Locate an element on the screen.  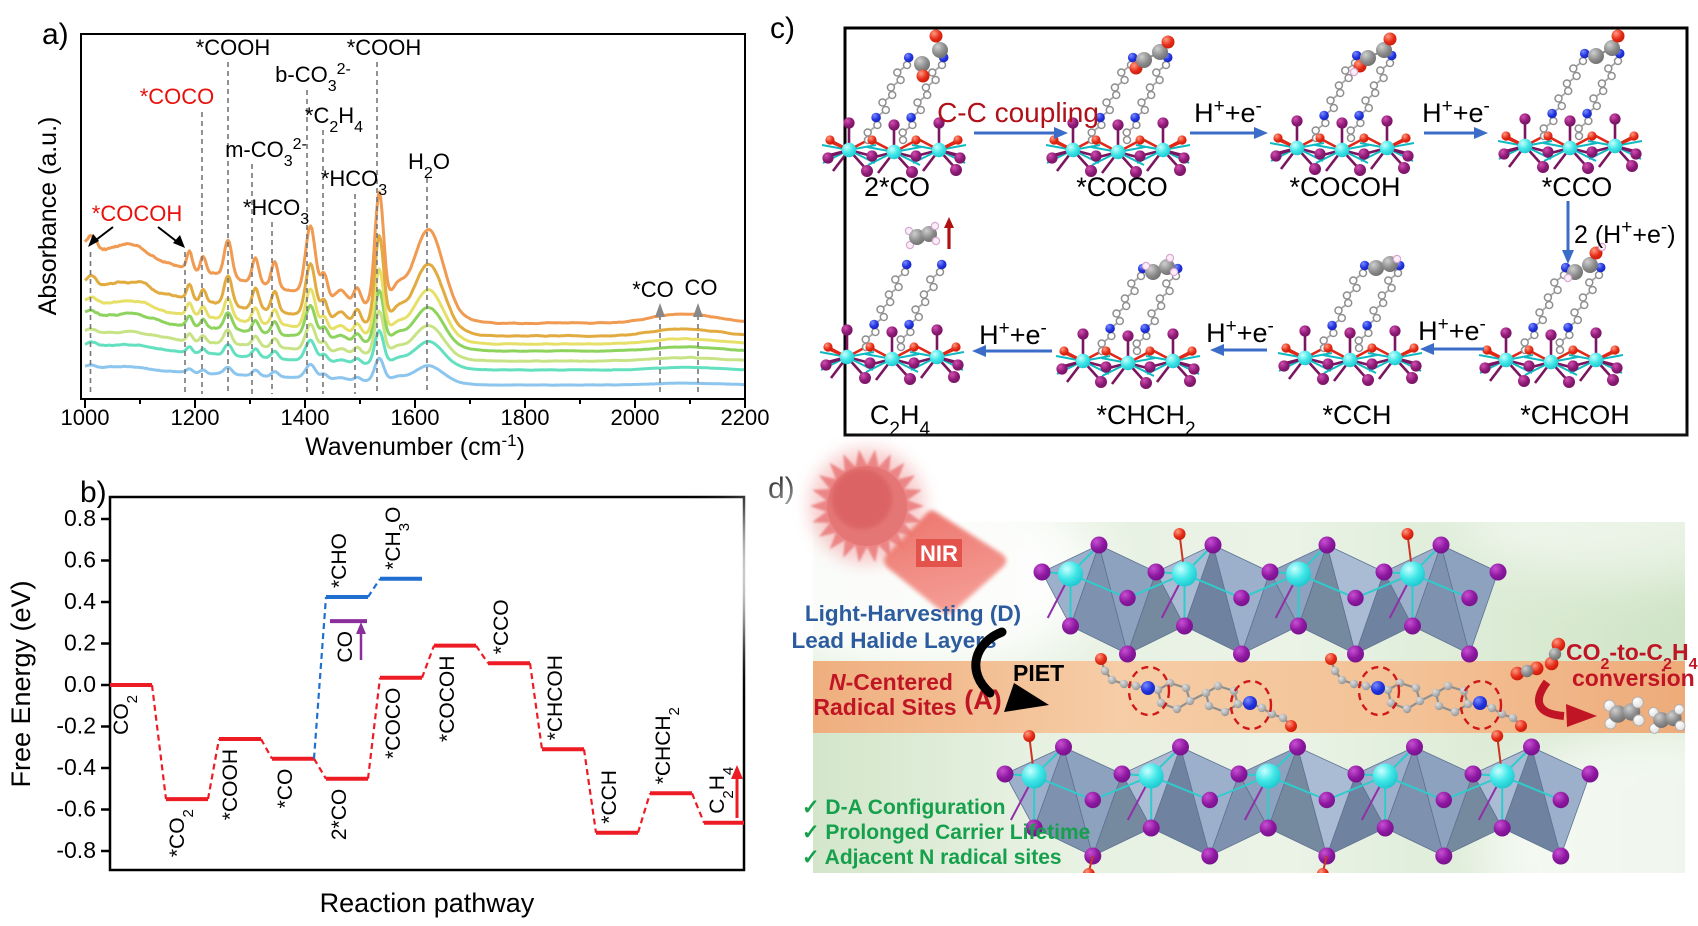
svg-text: 0.8 is located at coordinates (80, 518).